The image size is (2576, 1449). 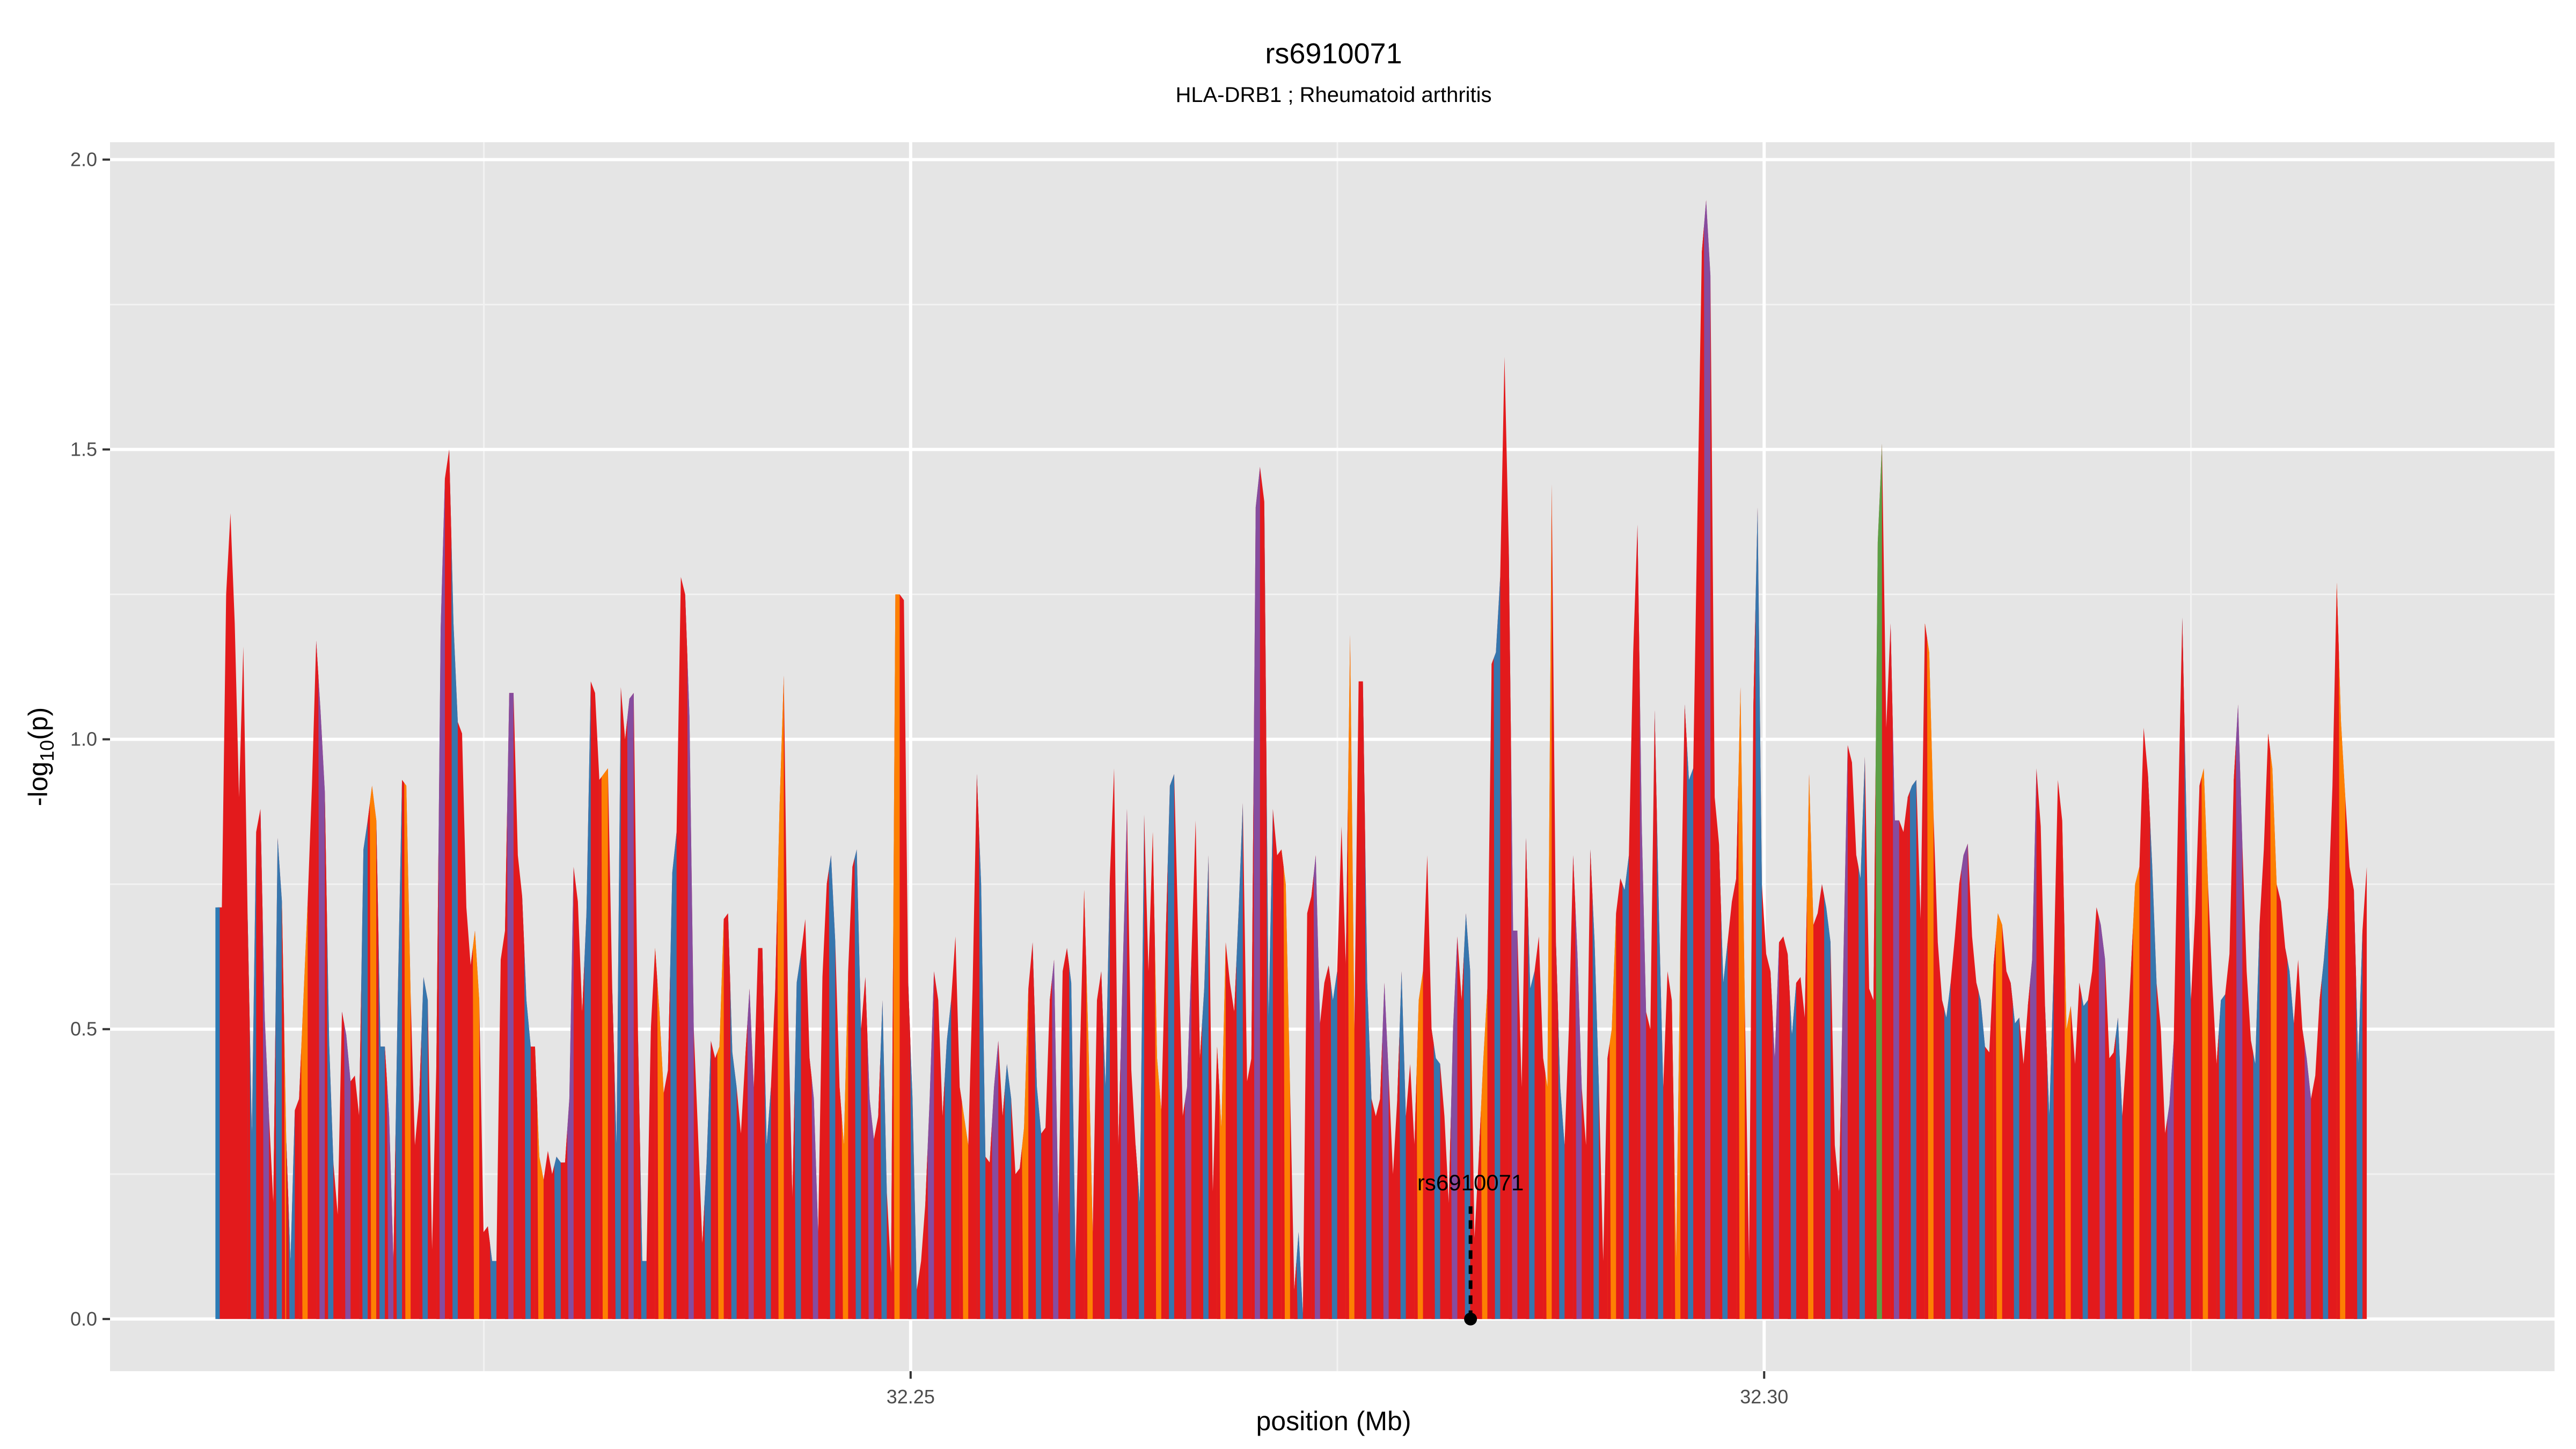 What do you see at coordinates (83, 1029) in the screenshot?
I see `y-tick-label: 0.5` at bounding box center [83, 1029].